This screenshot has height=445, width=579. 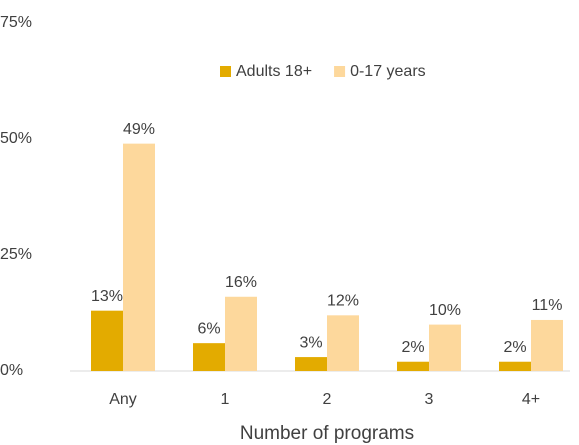 What do you see at coordinates (327, 399) in the screenshot?
I see `x-tick-label: 2` at bounding box center [327, 399].